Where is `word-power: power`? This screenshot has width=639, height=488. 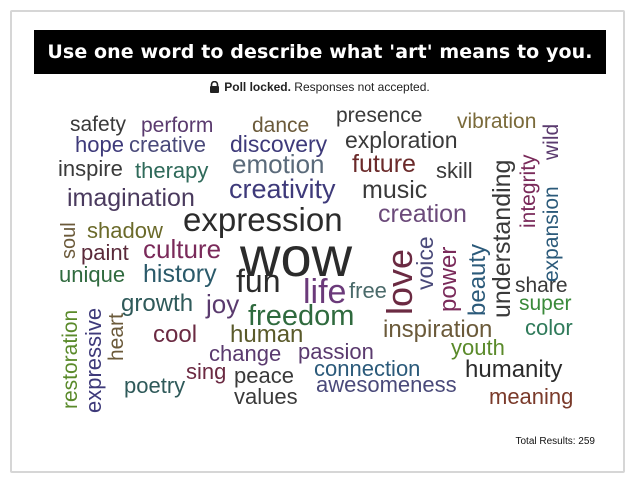 word-power: power is located at coordinates (448, 279).